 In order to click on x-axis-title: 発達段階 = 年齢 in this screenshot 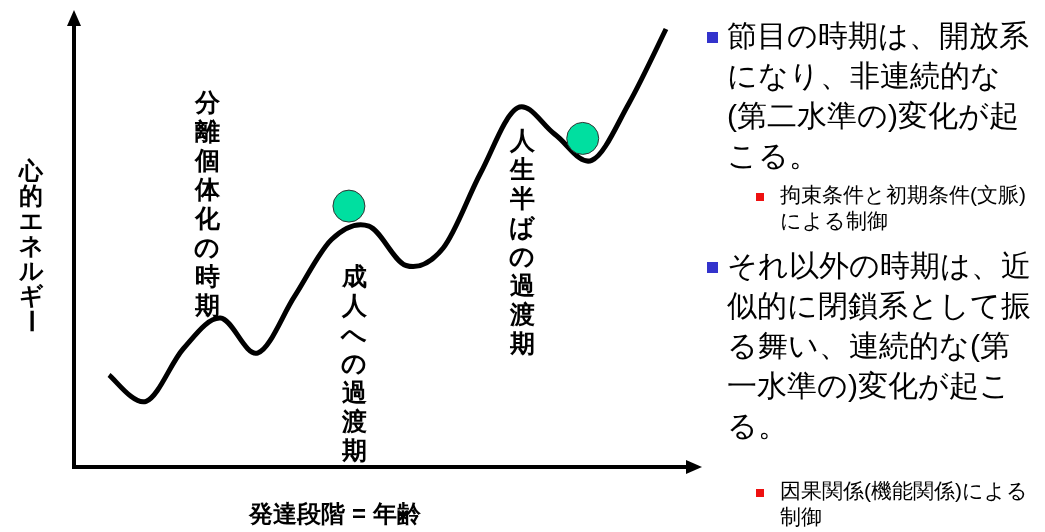, I will do `click(334, 514)`.